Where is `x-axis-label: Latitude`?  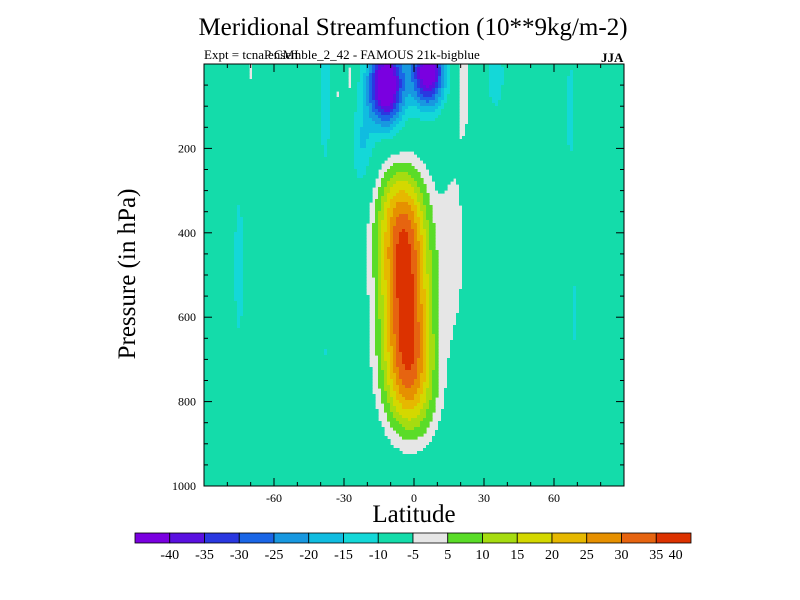 x-axis-label: Latitude is located at coordinates (414, 514).